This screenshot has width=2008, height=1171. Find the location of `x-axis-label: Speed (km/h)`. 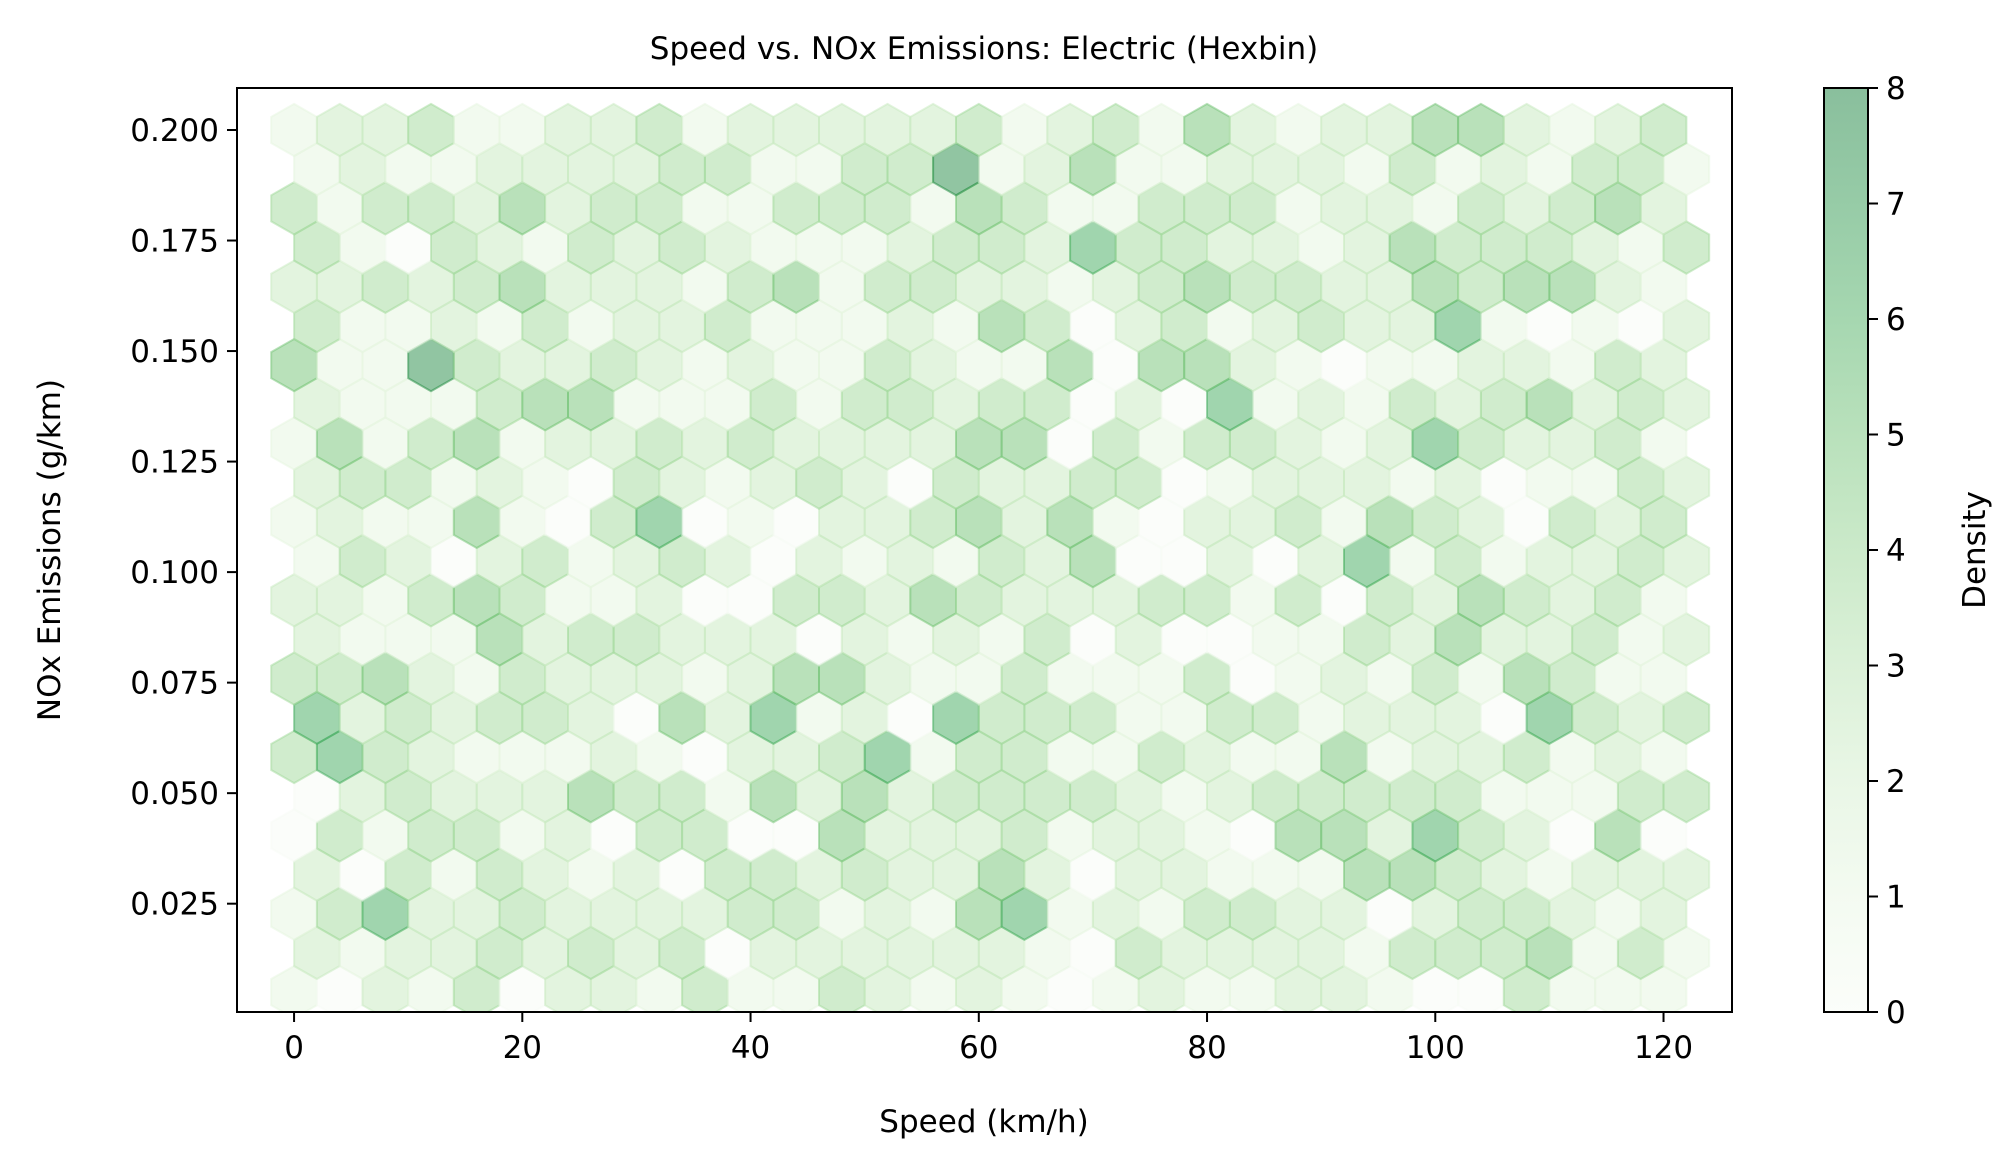

x-axis-label: Speed (km/h) is located at coordinates (983, 1122).